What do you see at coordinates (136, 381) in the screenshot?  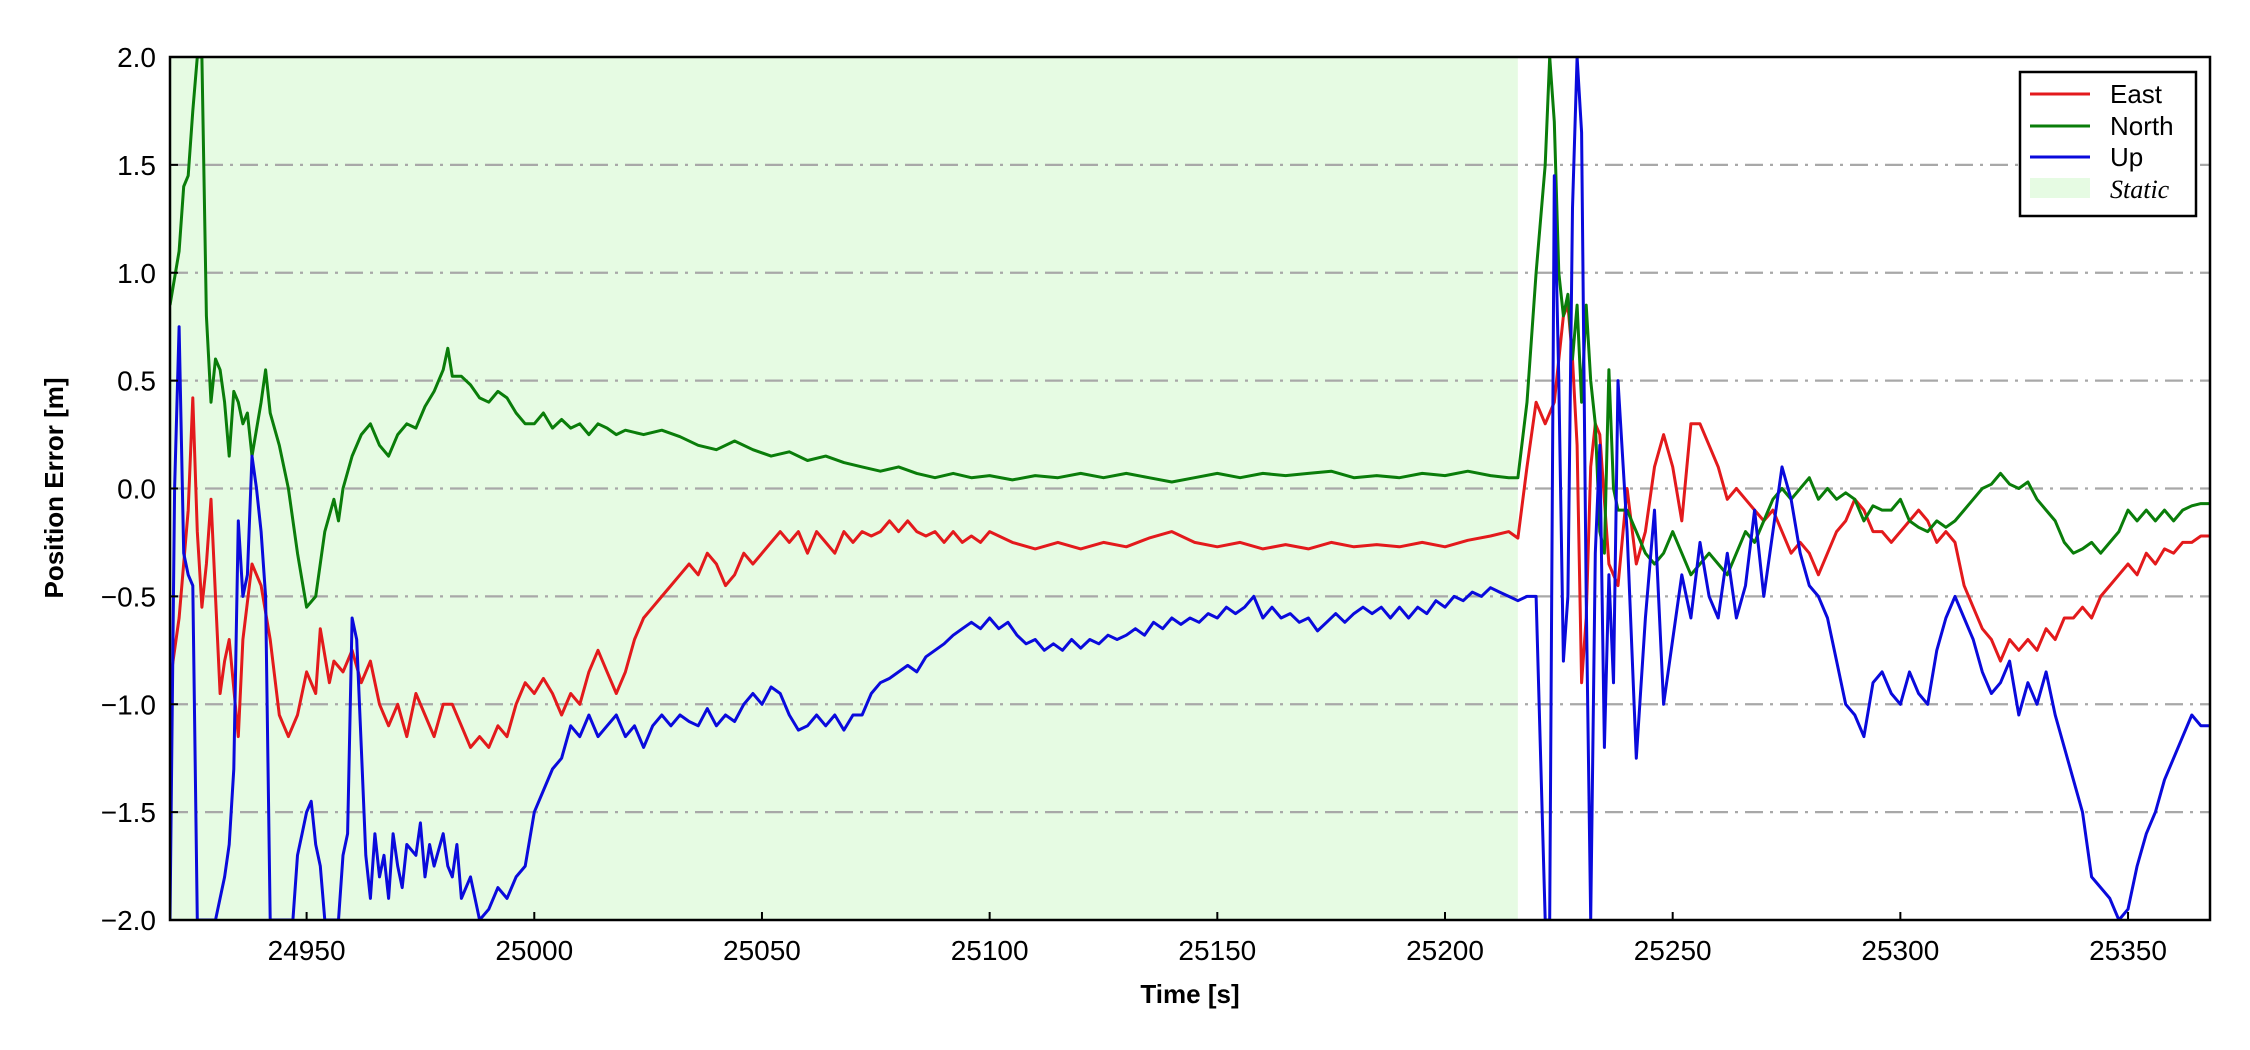 I see `y-tick-label-5: 0.5` at bounding box center [136, 381].